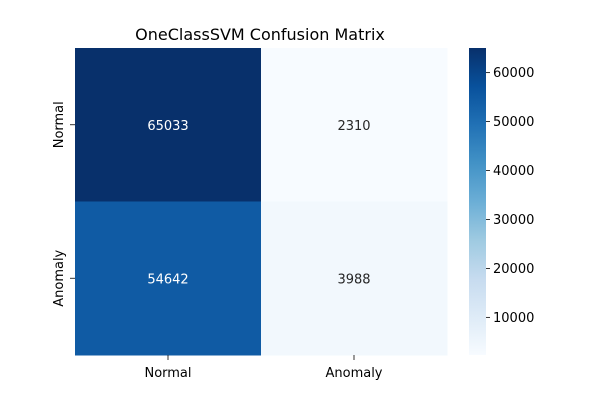  Describe the element at coordinates (513, 220) in the screenshot. I see `colorbar-tick-label: 30000` at that location.